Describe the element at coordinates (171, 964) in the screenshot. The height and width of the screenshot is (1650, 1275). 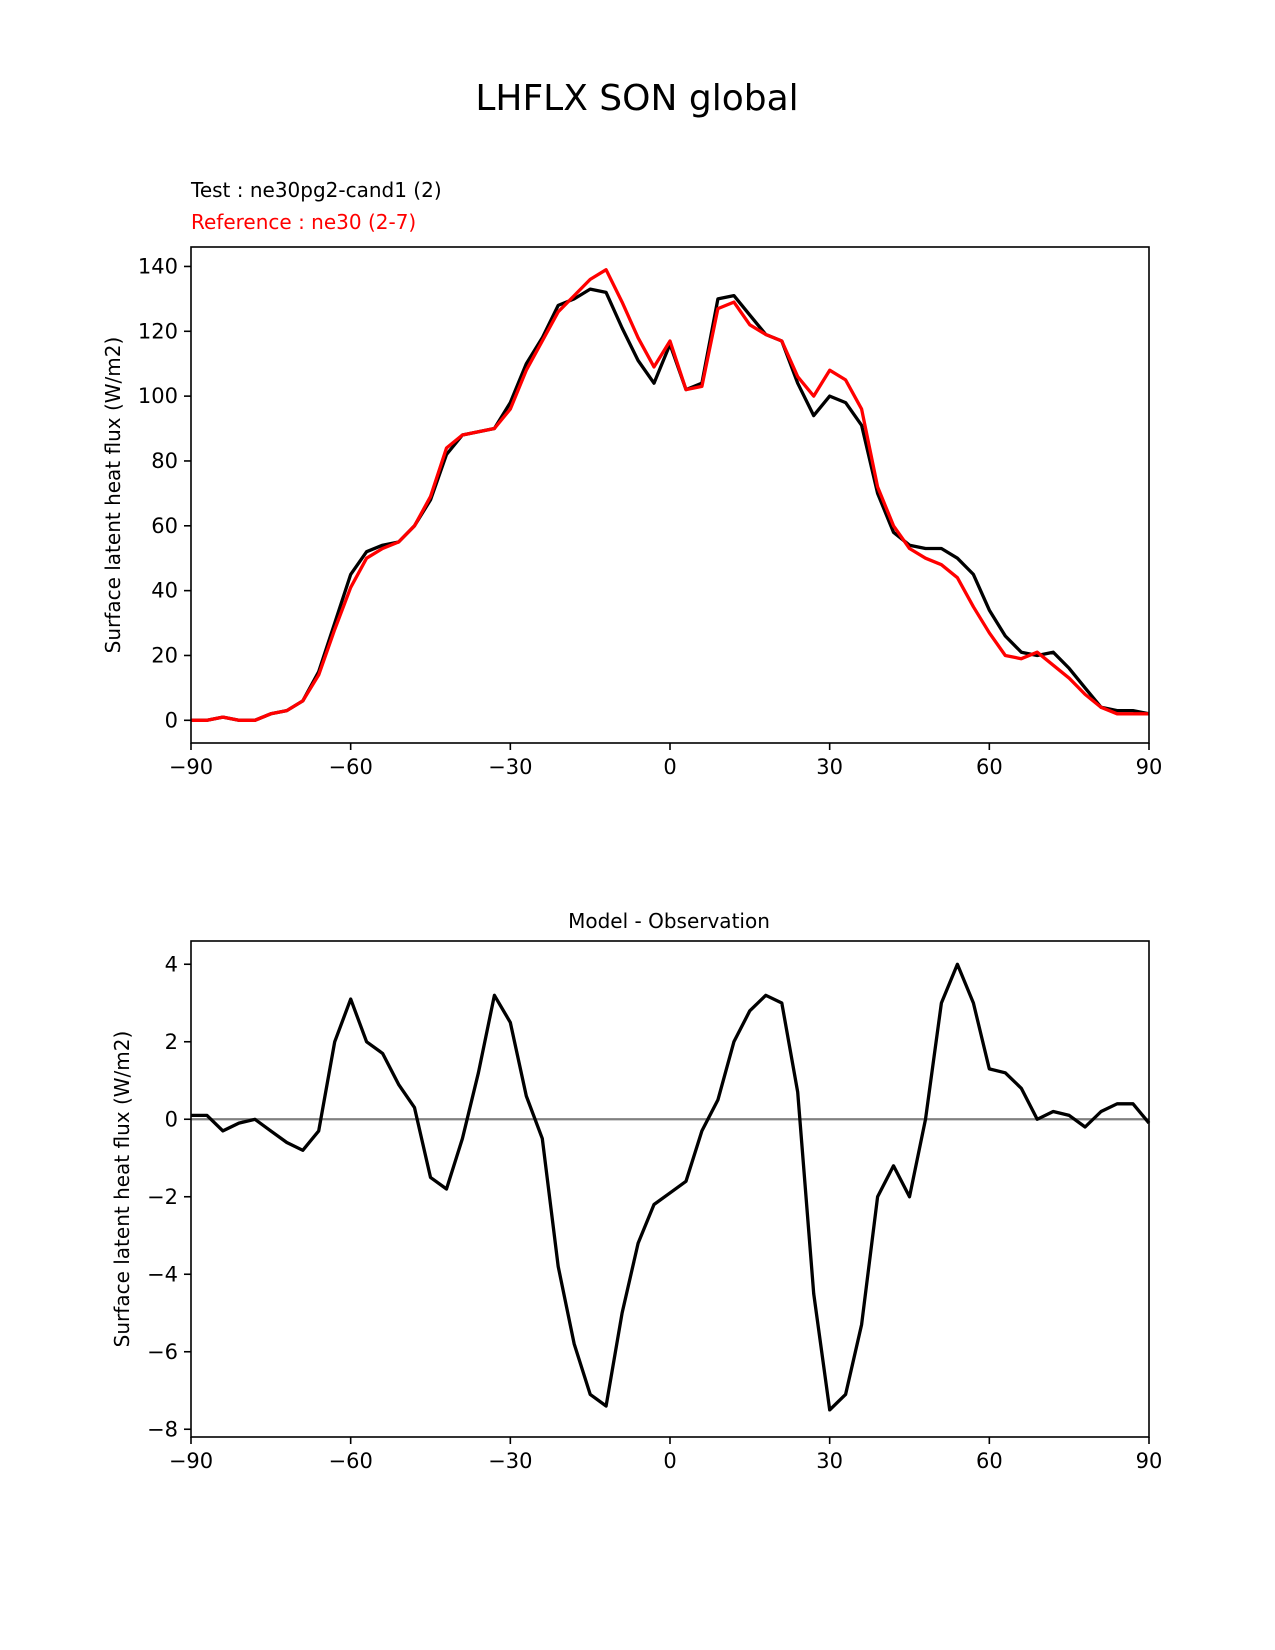
I see `y-tick-label: 4` at that location.